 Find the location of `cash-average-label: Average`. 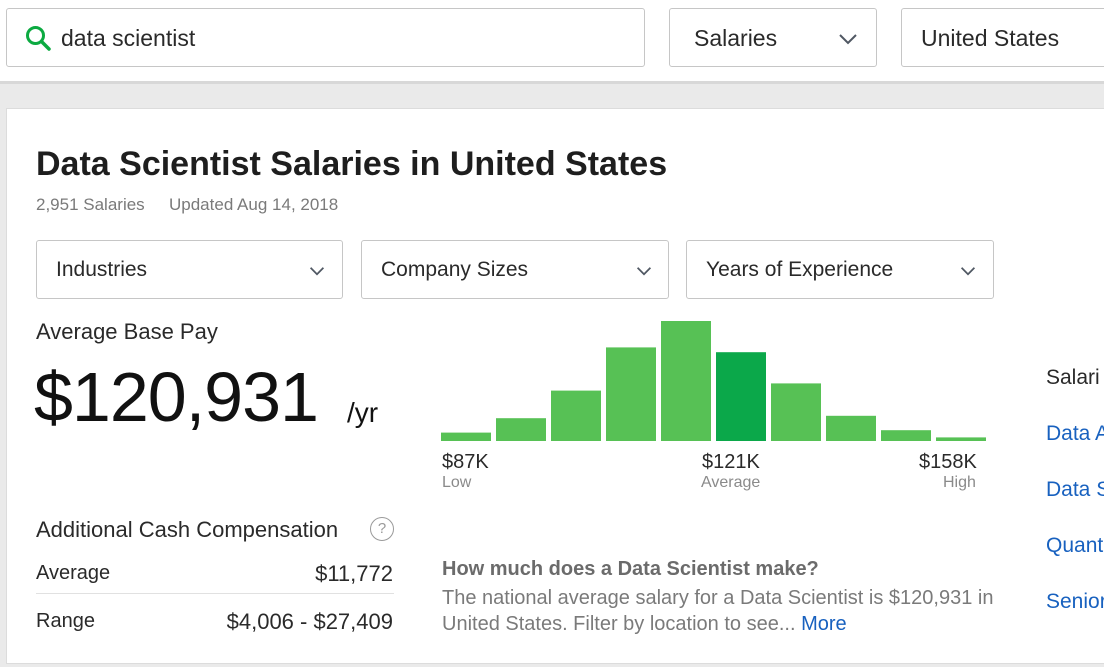

cash-average-label: Average is located at coordinates (73, 573).